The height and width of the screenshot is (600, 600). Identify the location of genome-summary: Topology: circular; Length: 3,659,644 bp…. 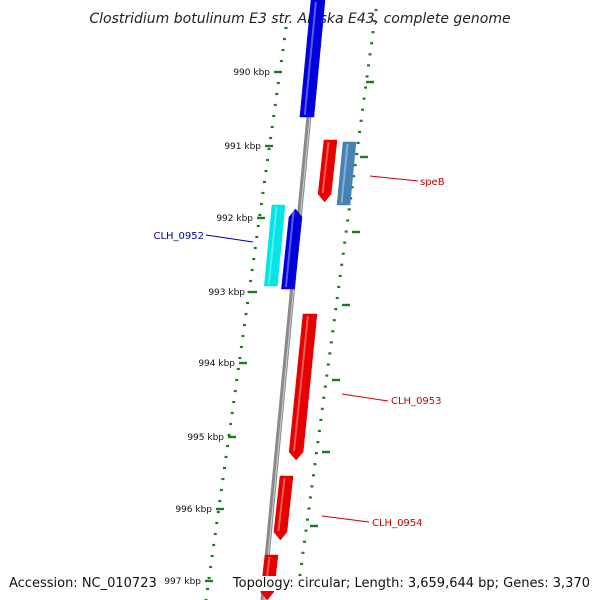
(411, 583).